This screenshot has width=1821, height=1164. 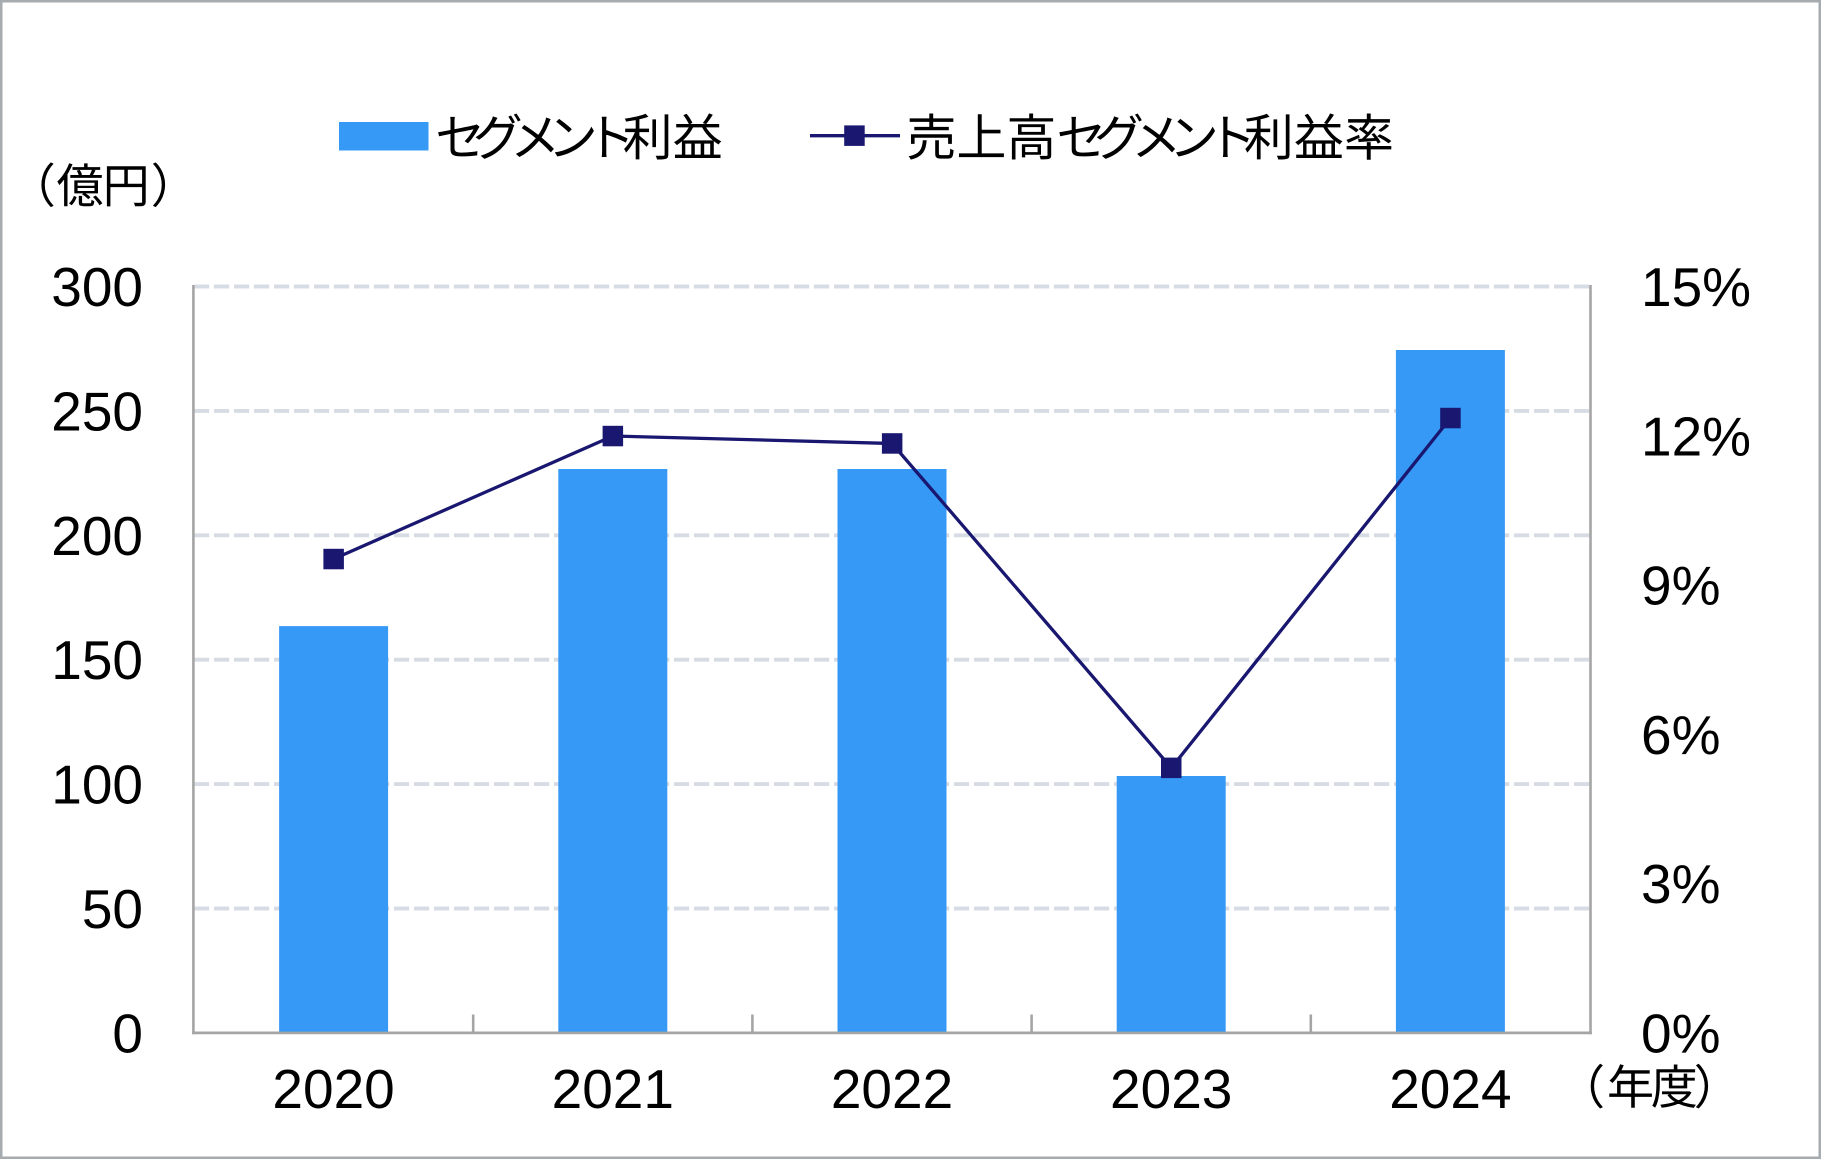 I want to click on svg-text: 50, so click(x=112, y=909).